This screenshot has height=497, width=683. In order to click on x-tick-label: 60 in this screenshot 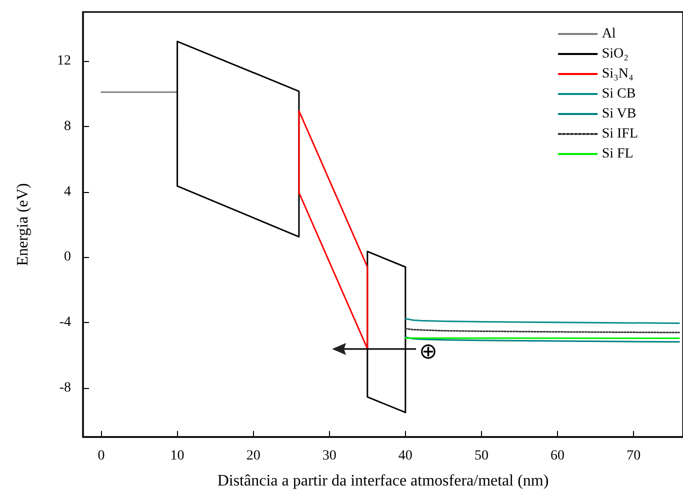, I will do `click(557, 456)`.